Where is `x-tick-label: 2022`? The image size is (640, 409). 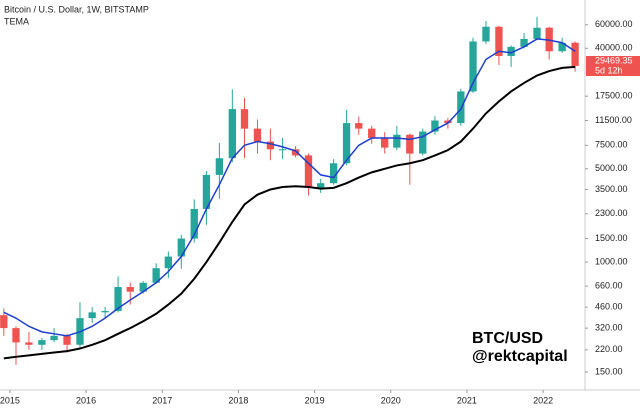
x-tick-label: 2022 is located at coordinates (543, 400).